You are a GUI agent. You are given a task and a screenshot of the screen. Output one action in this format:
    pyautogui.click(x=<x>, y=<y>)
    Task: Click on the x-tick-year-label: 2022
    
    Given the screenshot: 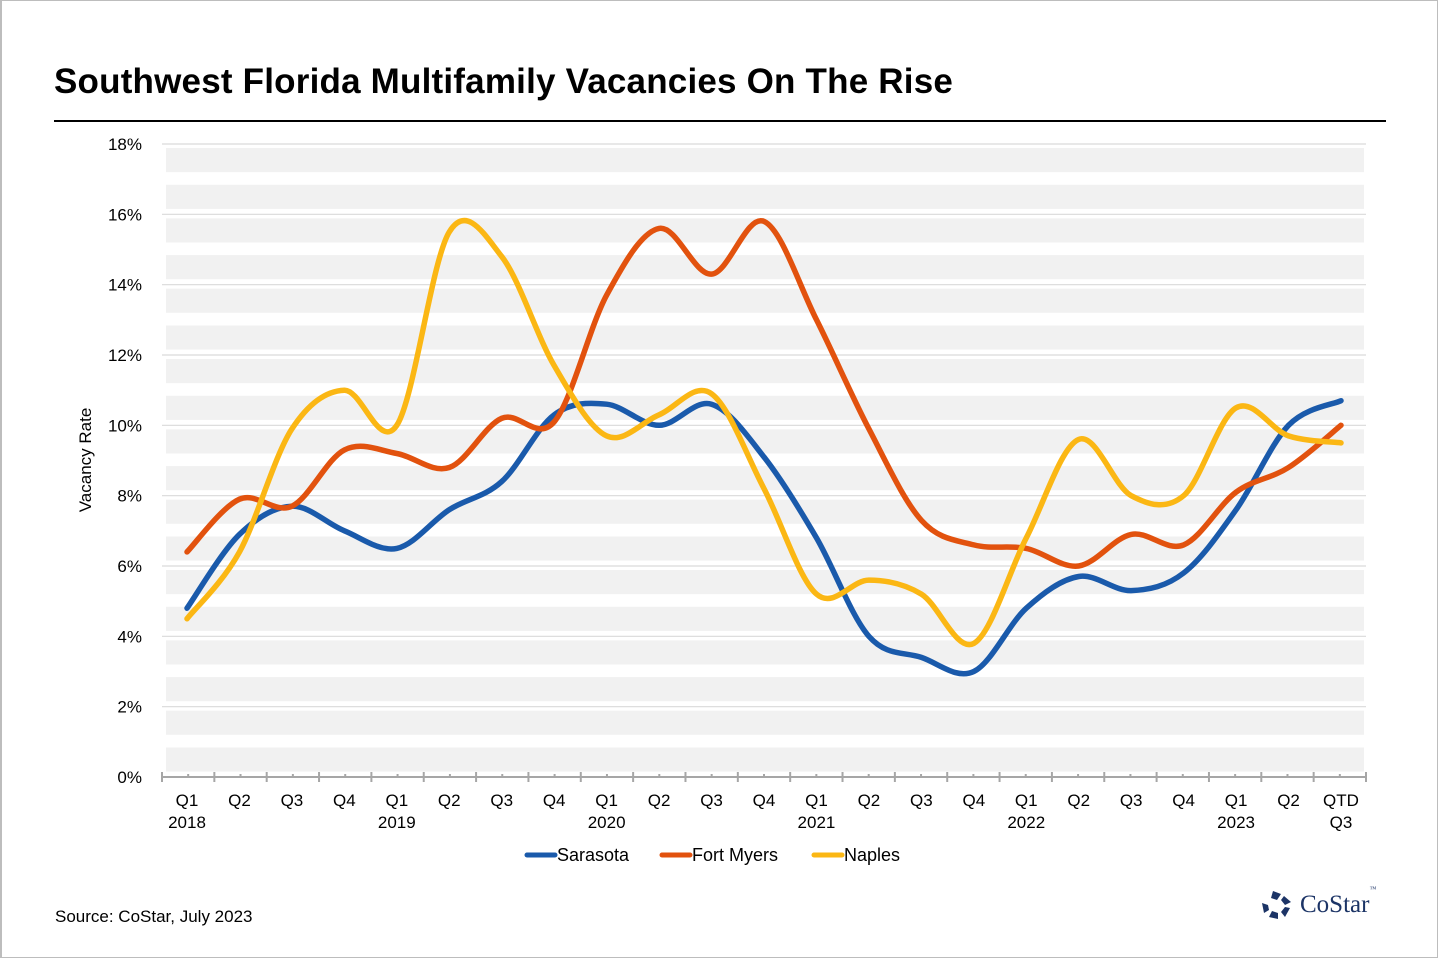 What is the action you would take?
    pyautogui.click(x=1026, y=822)
    